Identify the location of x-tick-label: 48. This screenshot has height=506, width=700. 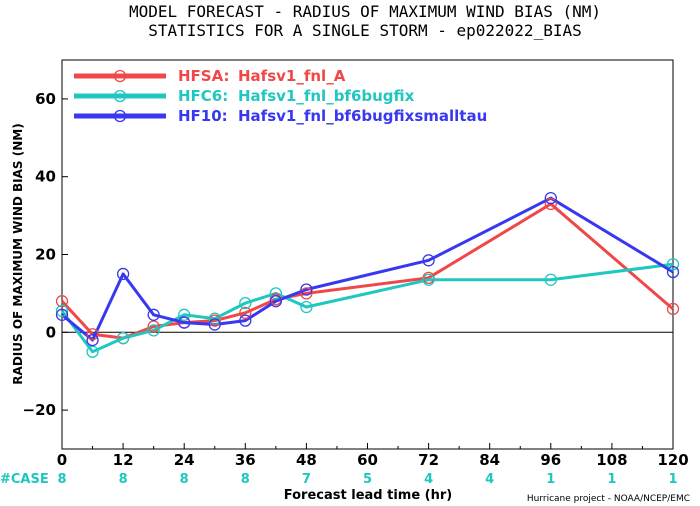
(306, 460).